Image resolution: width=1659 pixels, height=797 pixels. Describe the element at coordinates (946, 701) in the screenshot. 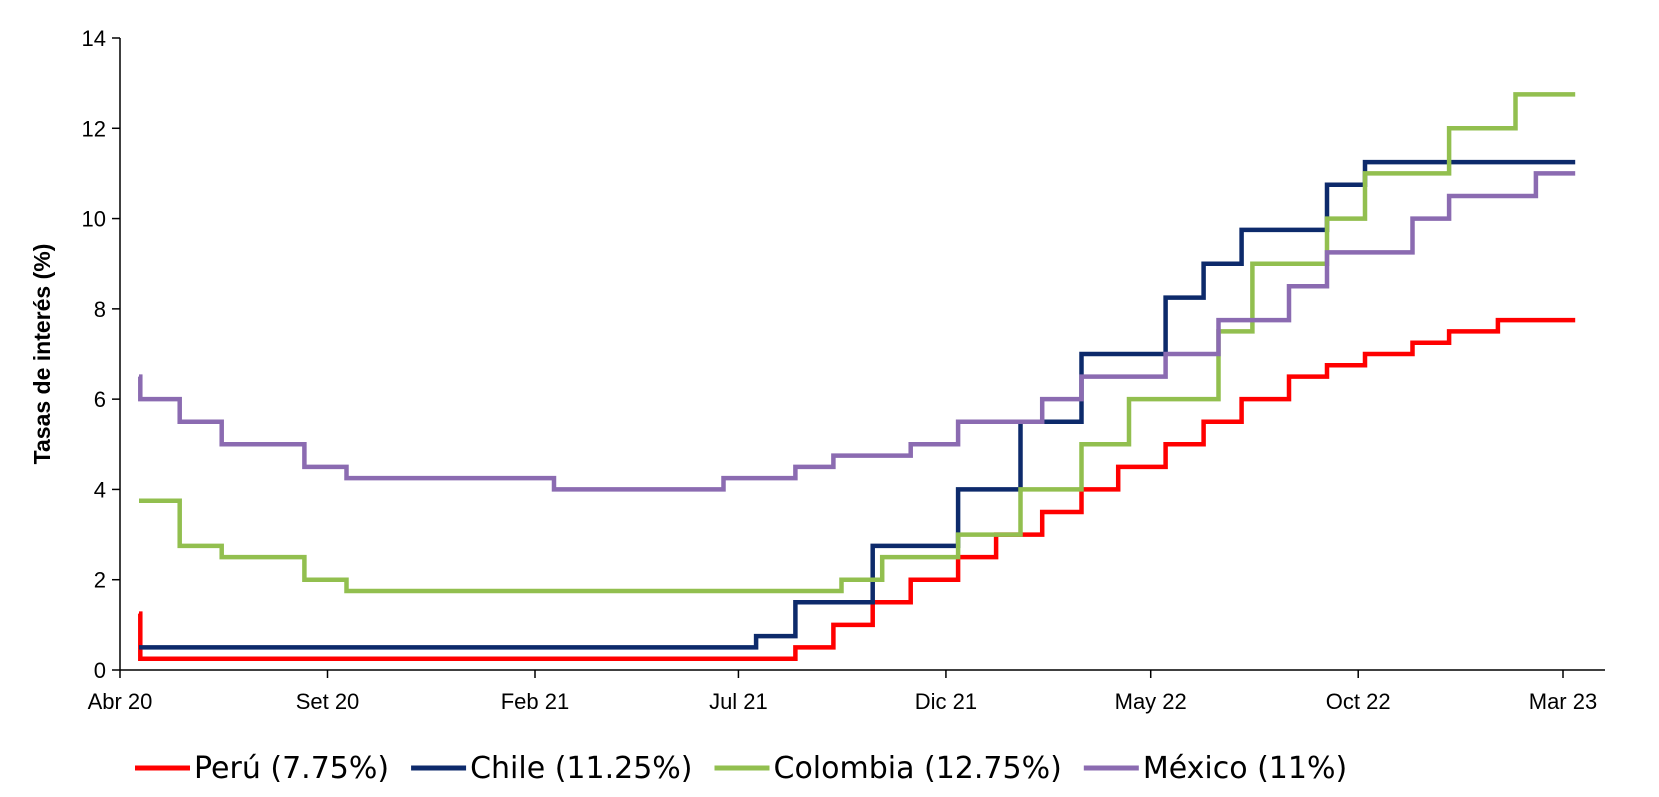

I see `x-tick-label: Dic 21` at that location.